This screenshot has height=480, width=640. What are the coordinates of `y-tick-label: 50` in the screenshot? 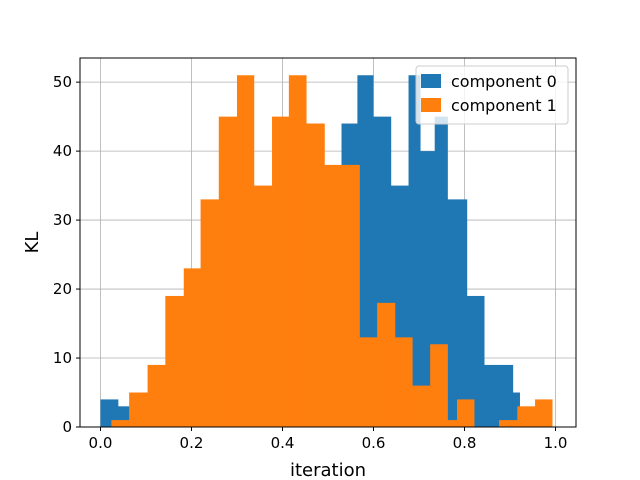 It's located at (62, 82).